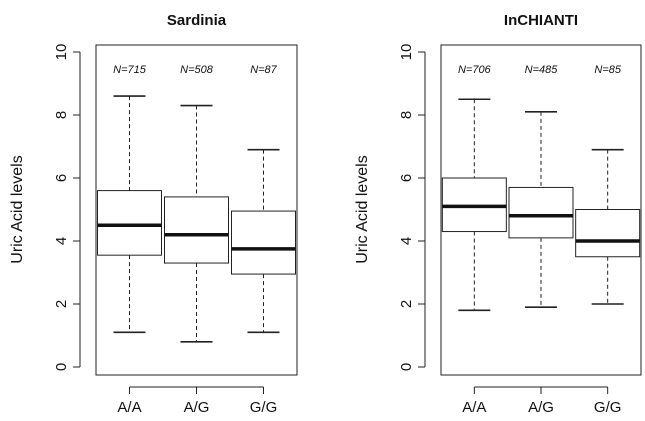 The width and height of the screenshot is (645, 421). I want to click on inchianti-y-tick-label: 8, so click(406, 115).